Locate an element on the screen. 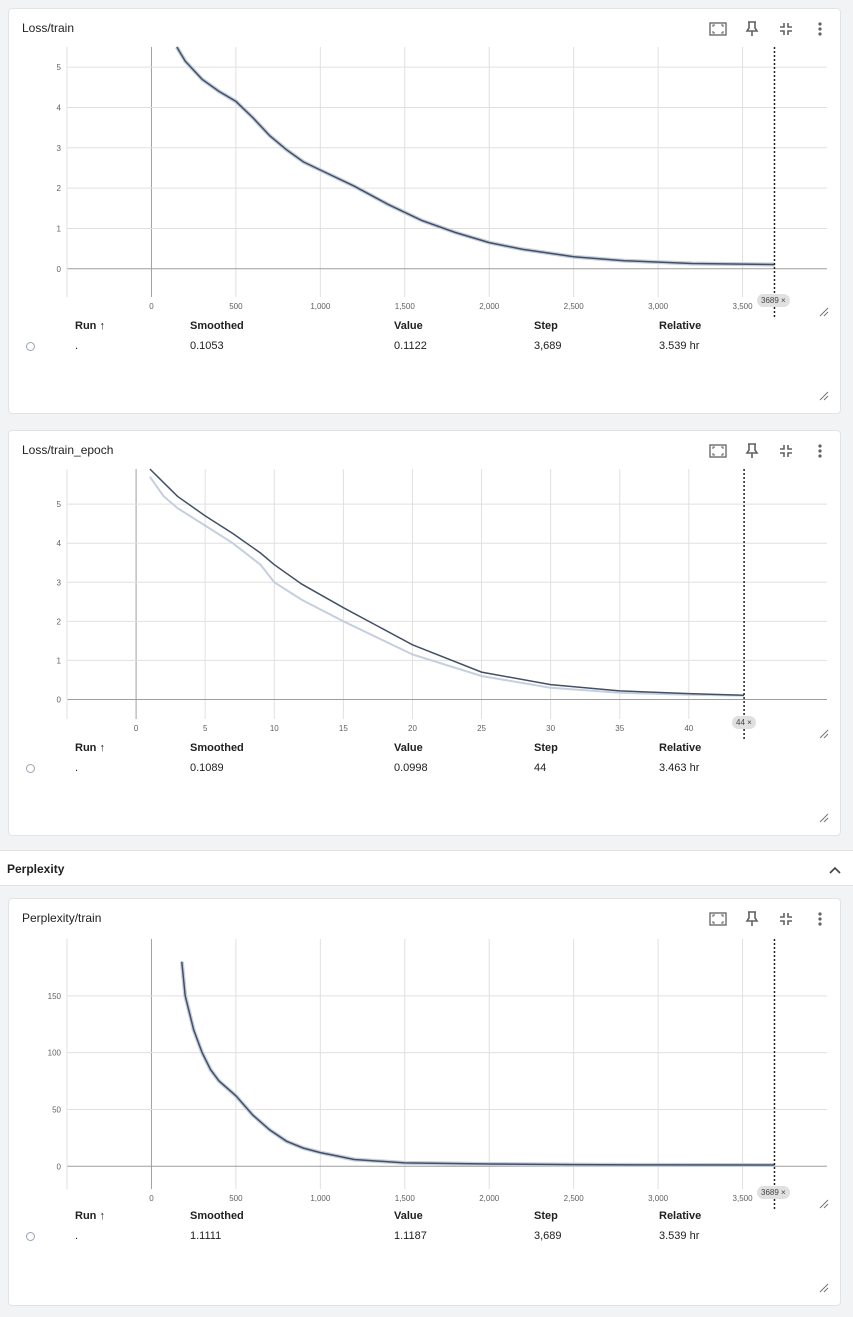 This screenshot has width=853, height=1317. cell-step: 3,689 is located at coordinates (548, 346).